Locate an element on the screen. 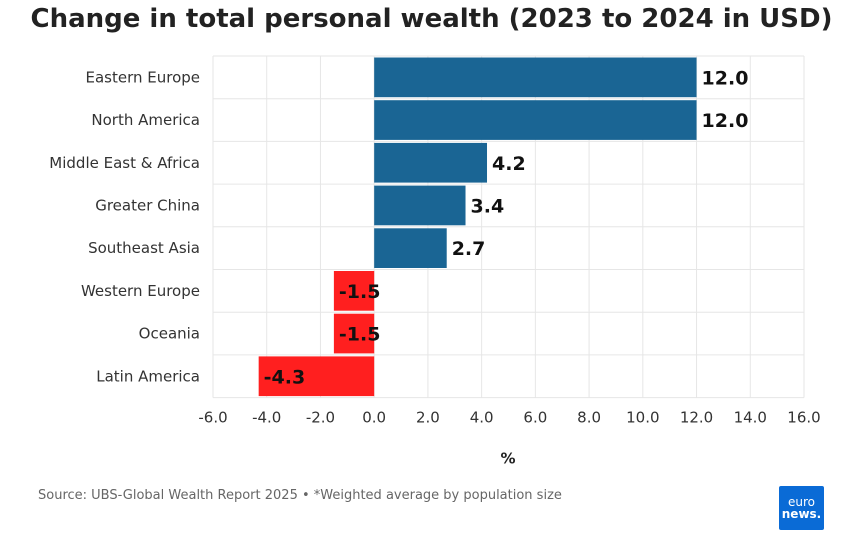  x-tick-label: 10.0 is located at coordinates (642, 418).